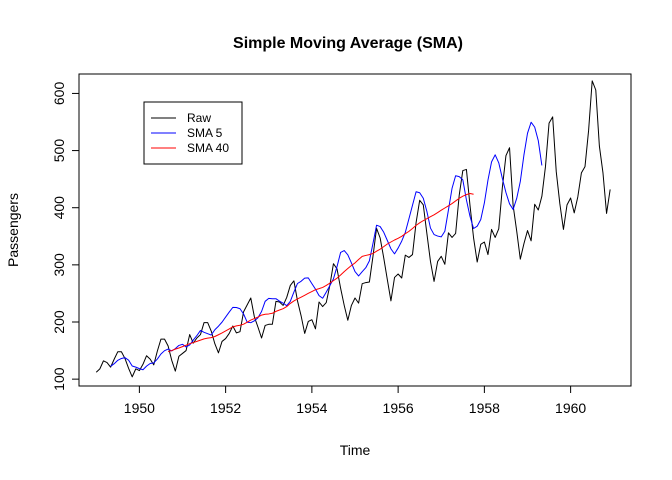  I want to click on chart-title: Simple Moving Average (SMA), so click(348, 43).